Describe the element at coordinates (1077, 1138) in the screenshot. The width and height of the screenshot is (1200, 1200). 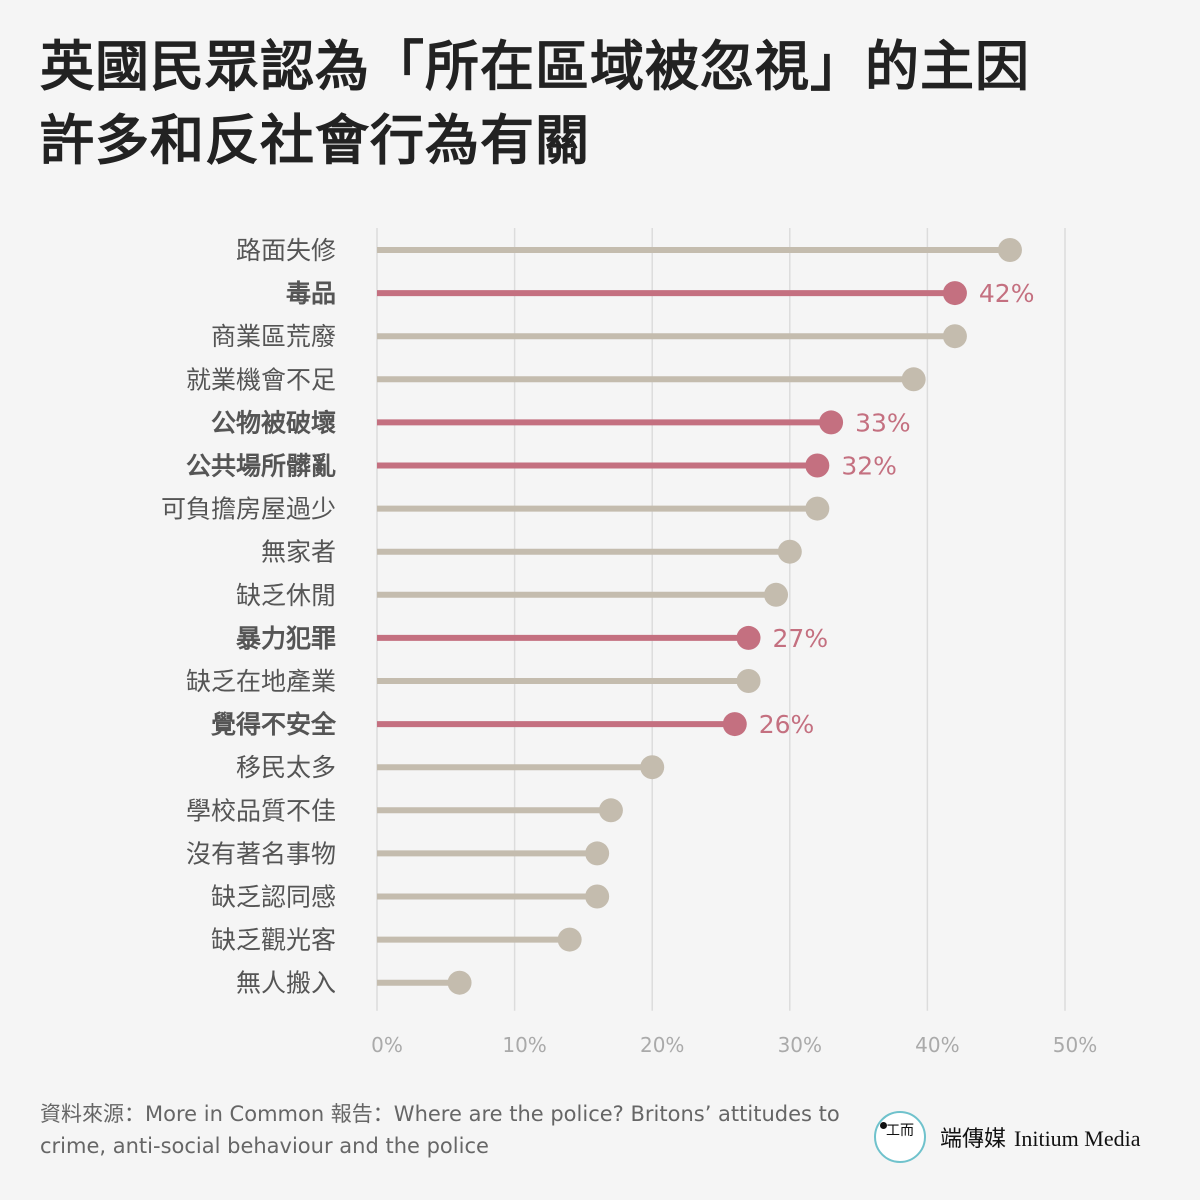
I see `brand-name-en: Initium Media` at that location.